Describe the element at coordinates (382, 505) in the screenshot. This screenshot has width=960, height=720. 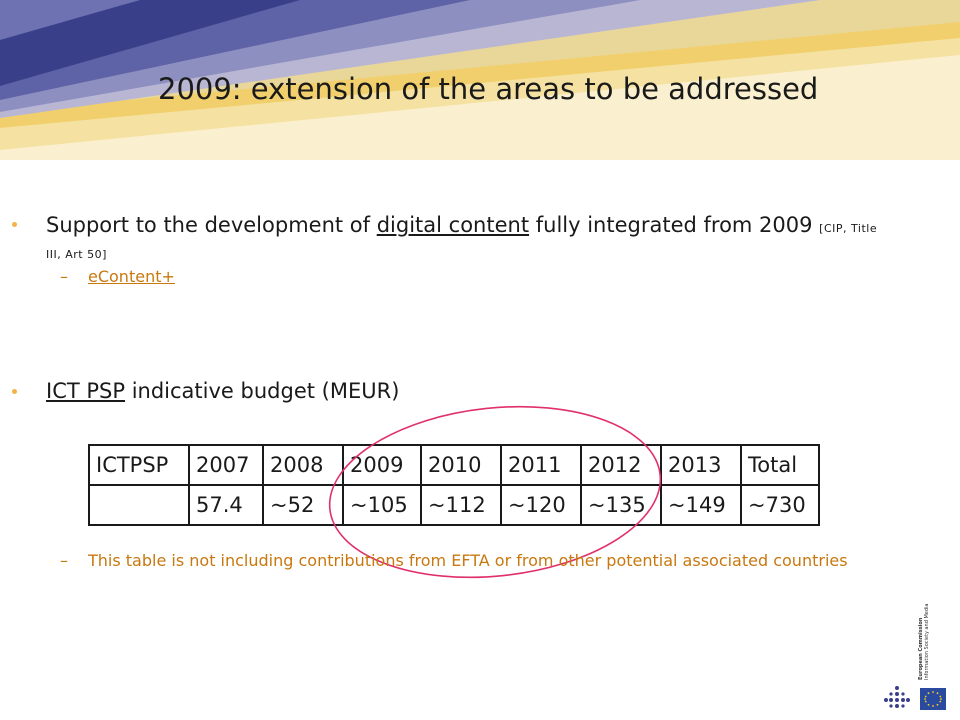
I see `table-cell: ~105` at that location.